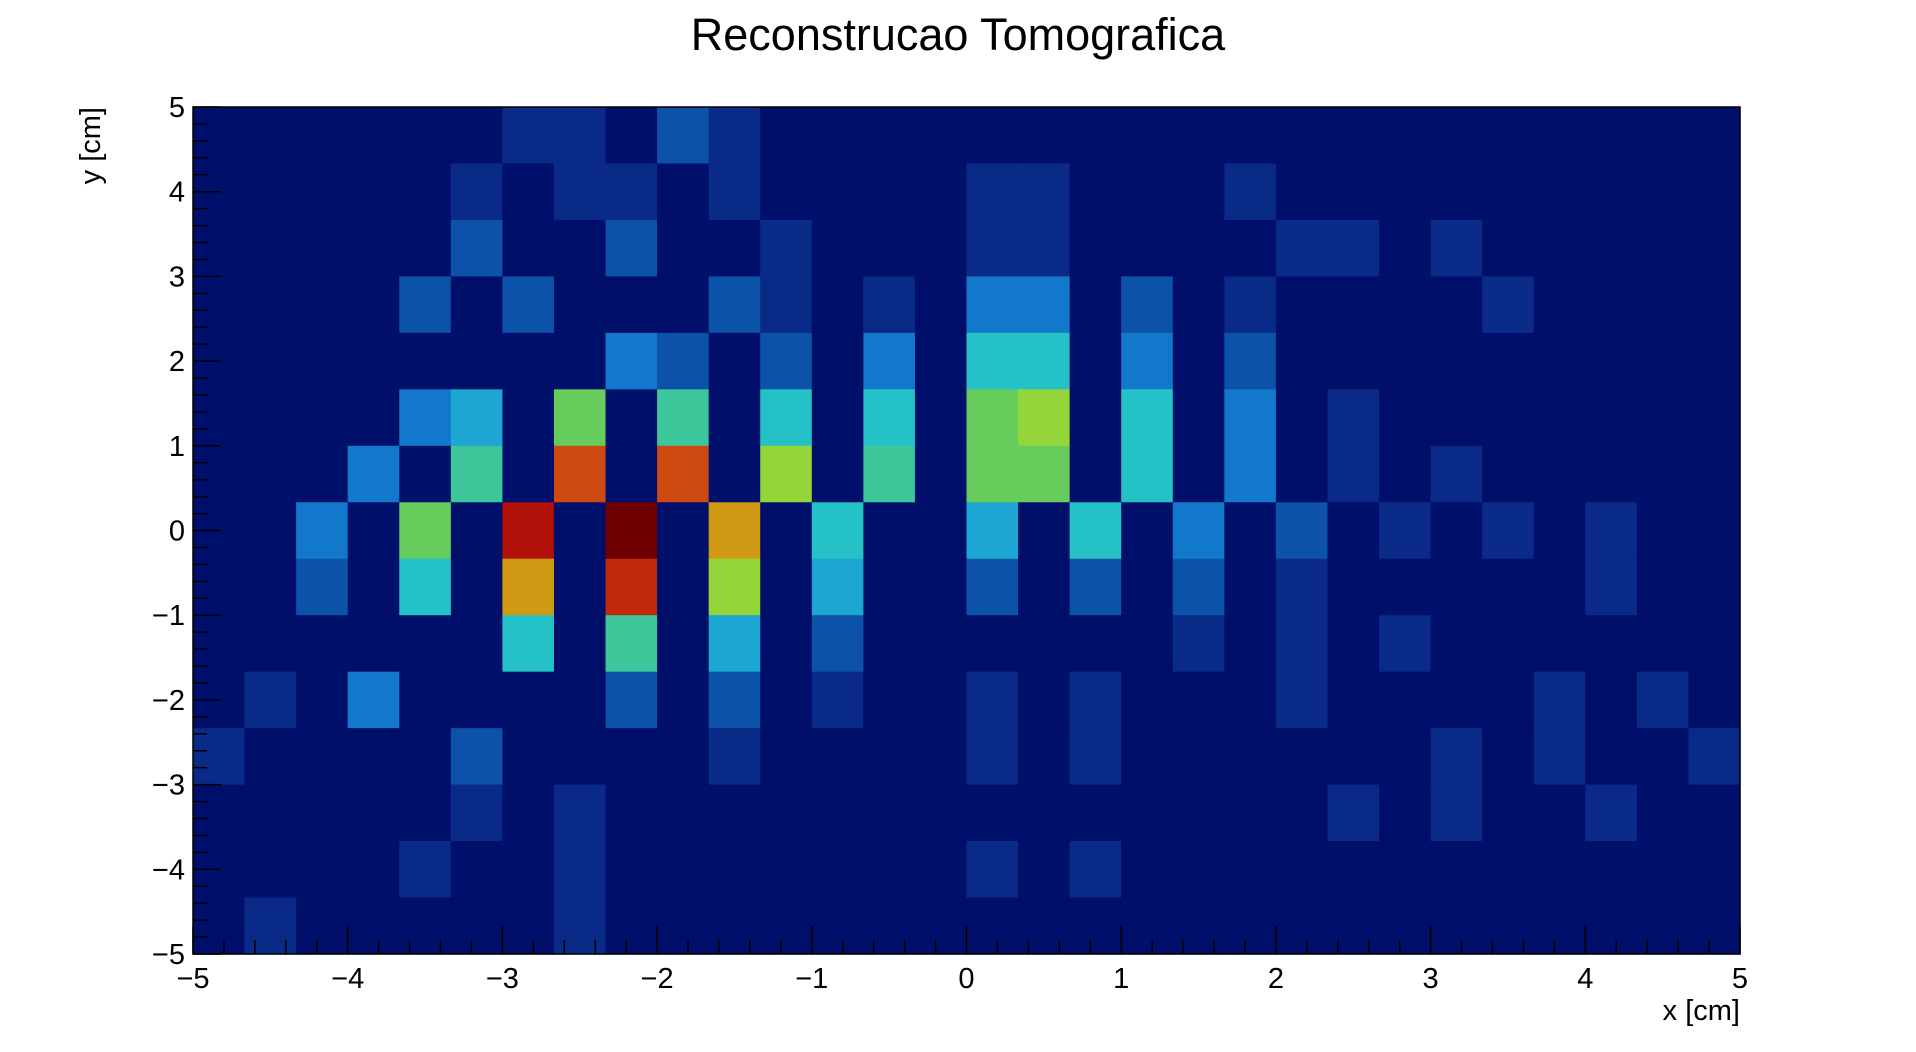 Image resolution: width=1916 pixels, height=1052 pixels. Describe the element at coordinates (1585, 979) in the screenshot. I see `x-tick-label: 4` at that location.